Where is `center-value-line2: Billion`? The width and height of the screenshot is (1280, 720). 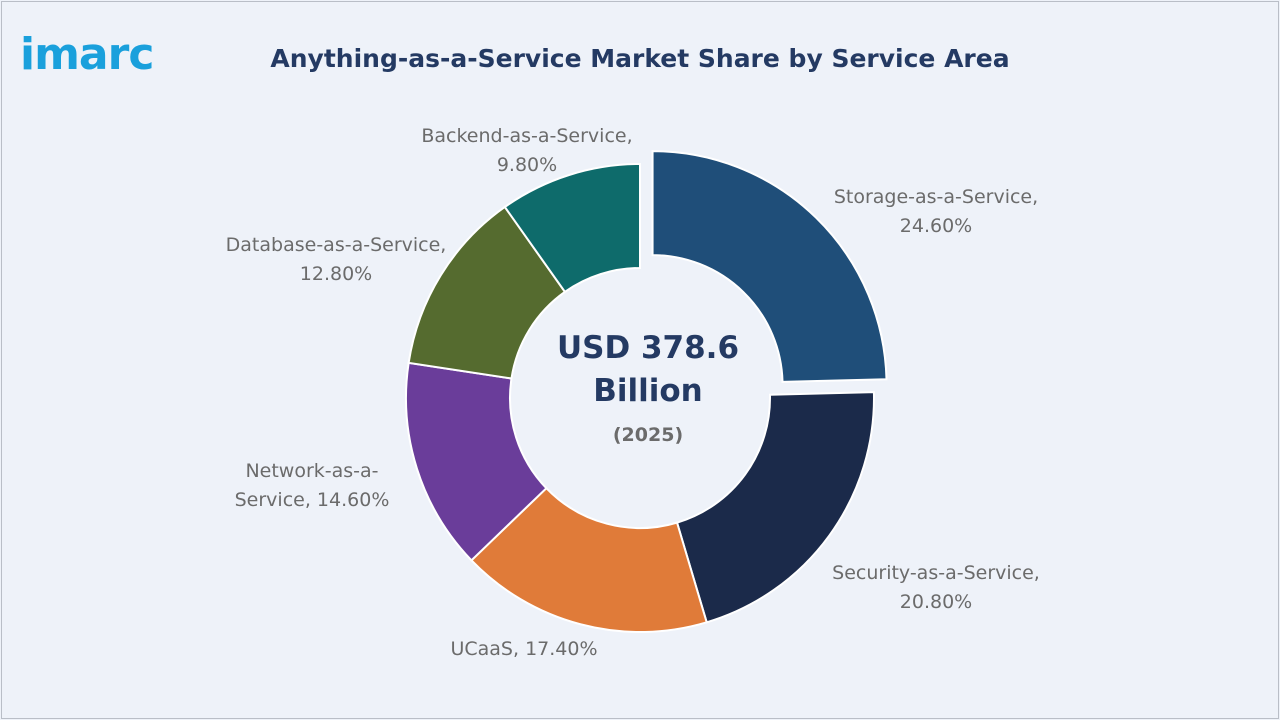 center-value-line2: Billion is located at coordinates (648, 391).